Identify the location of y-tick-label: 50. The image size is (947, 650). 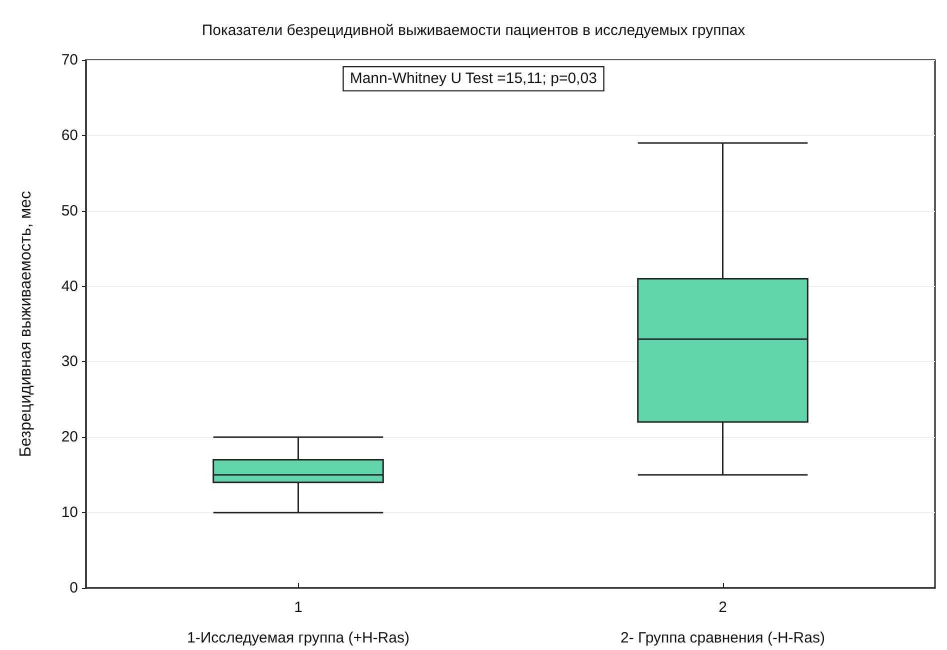
(69, 211).